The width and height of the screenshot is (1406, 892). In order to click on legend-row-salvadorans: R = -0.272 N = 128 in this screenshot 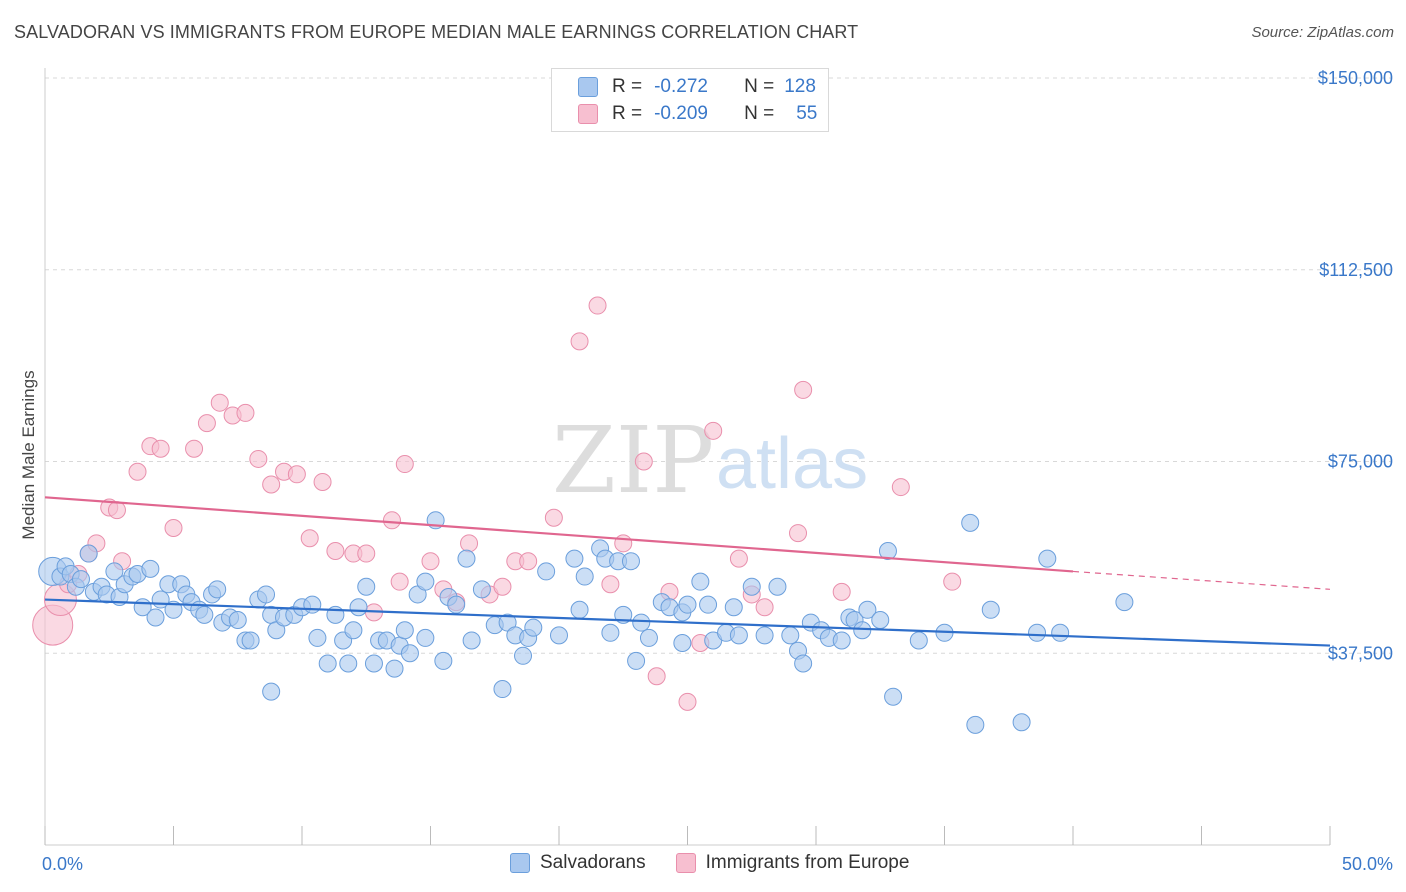, I will do `click(697, 87)`.